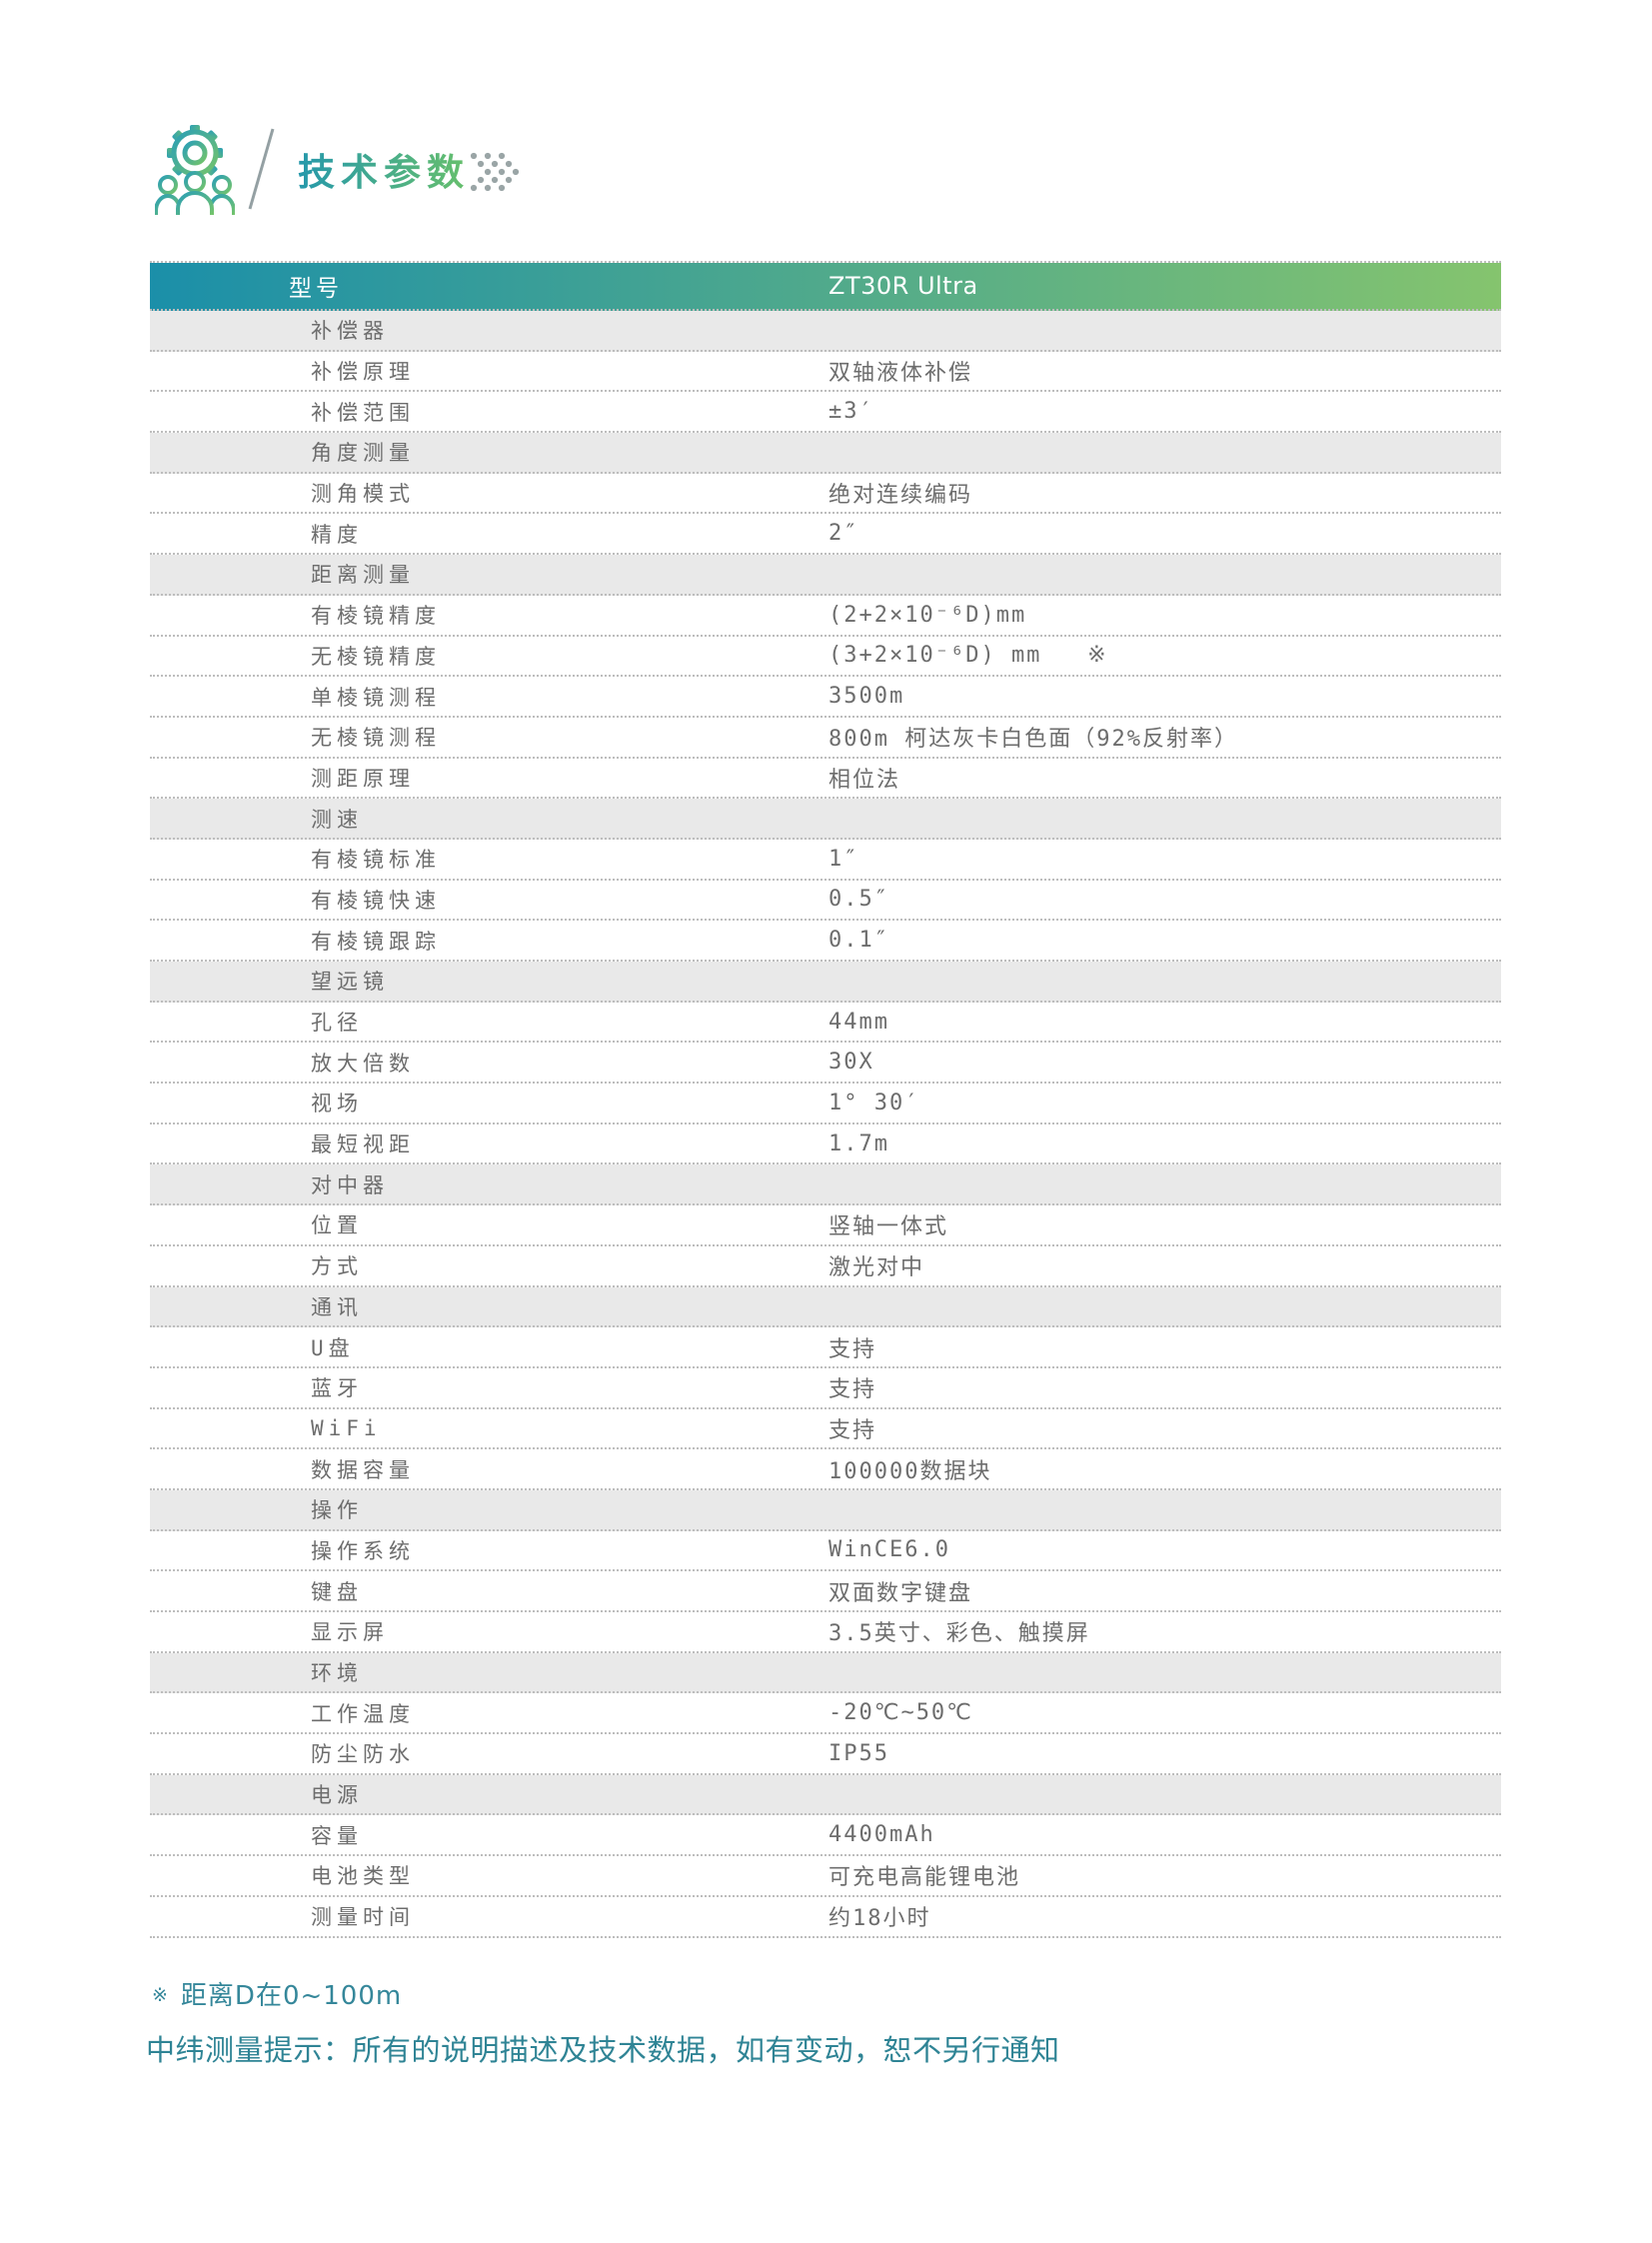 Image resolution: width=1652 pixels, height=2243 pixels. What do you see at coordinates (900, 1593) in the screenshot?
I see `spec-value: 双面数字键盘` at bounding box center [900, 1593].